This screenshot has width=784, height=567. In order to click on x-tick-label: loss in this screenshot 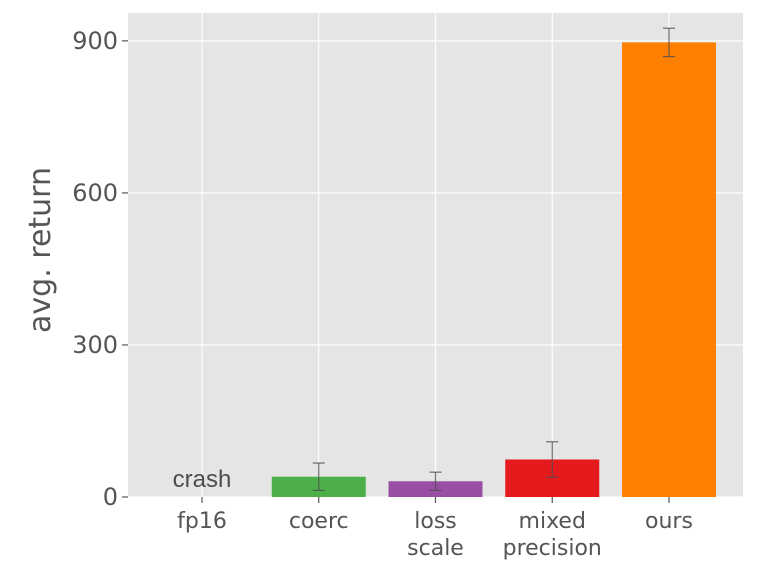, I will do `click(435, 521)`.